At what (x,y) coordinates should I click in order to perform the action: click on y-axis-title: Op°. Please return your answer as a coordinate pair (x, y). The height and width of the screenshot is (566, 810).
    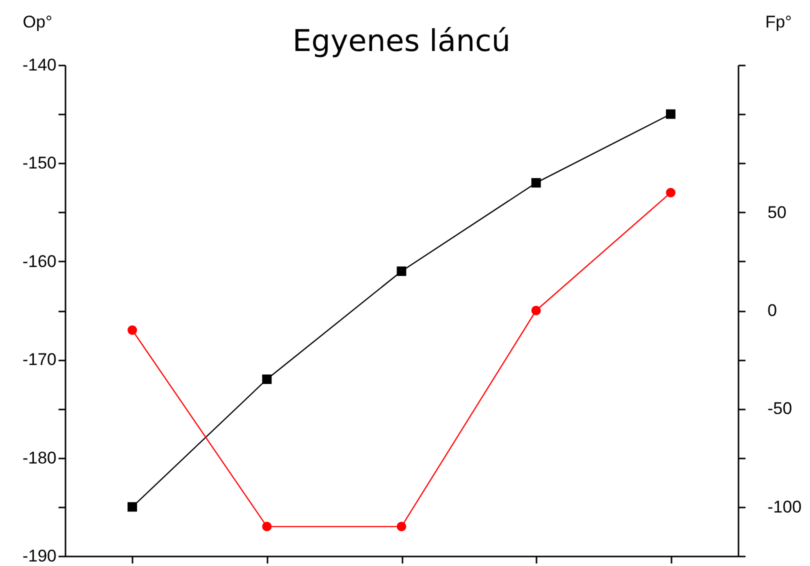
    Looking at the image, I should click on (37, 22).